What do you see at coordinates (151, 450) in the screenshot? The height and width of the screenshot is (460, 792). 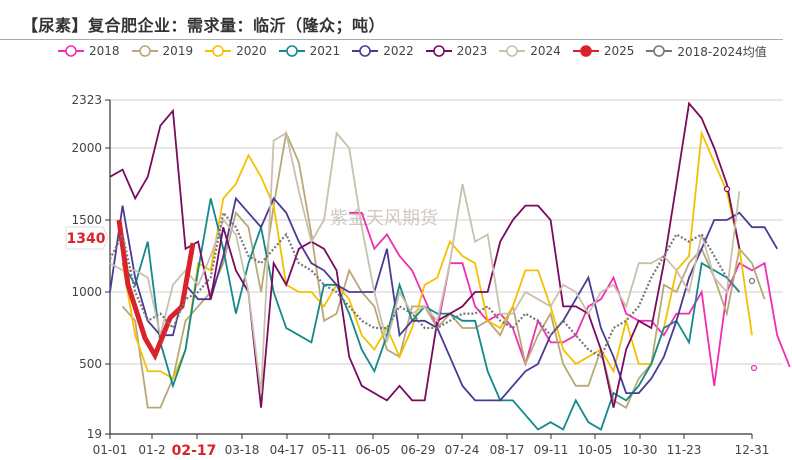 I see `x-tick-label: 01-2` at bounding box center [151, 450].